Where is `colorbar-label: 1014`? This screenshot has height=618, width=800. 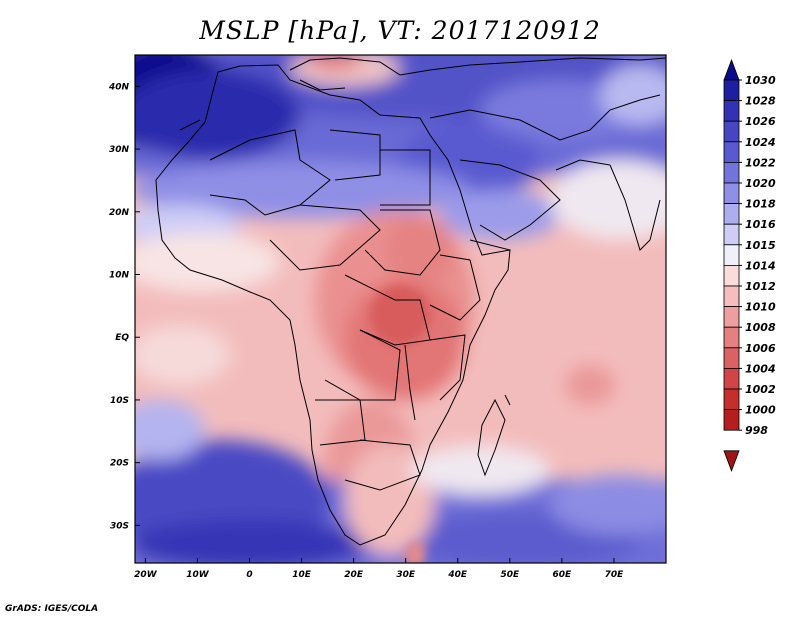 colorbar-label: 1014 is located at coordinates (760, 265).